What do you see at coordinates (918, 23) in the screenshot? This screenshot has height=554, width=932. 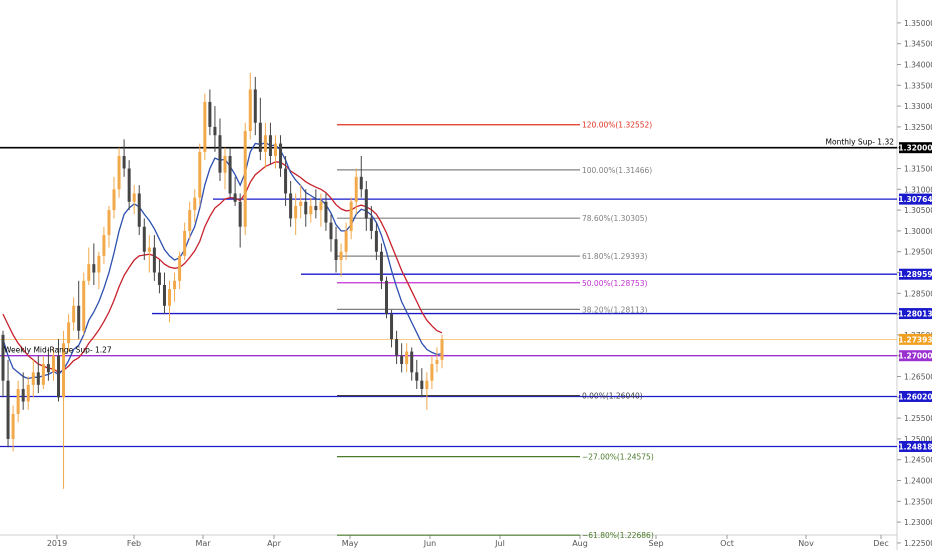 I see `y-tick-label: 1.35000` at bounding box center [918, 23].